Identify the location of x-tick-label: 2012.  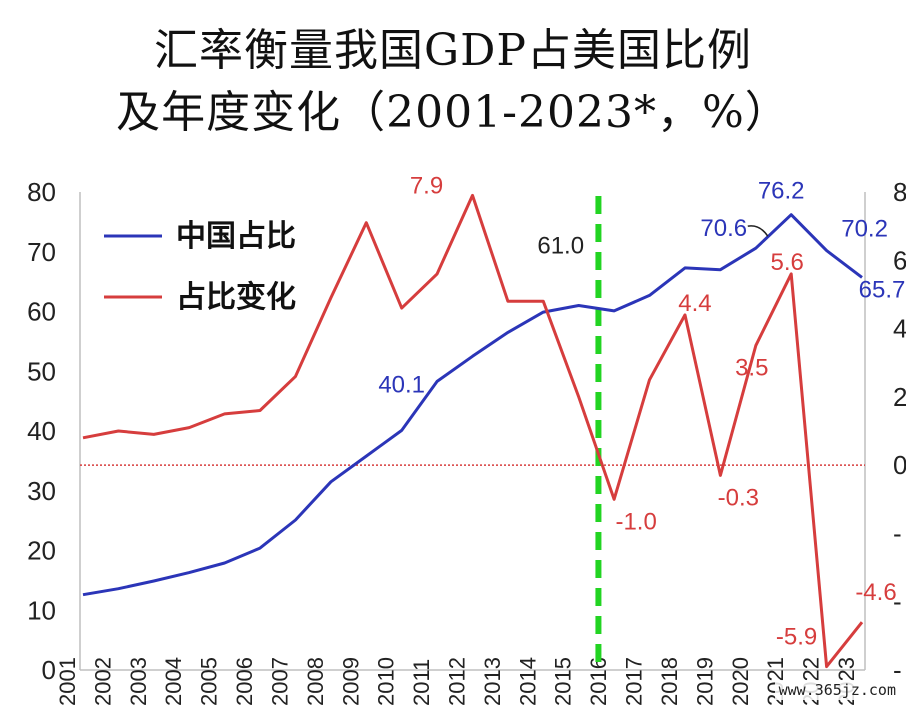
(457, 681).